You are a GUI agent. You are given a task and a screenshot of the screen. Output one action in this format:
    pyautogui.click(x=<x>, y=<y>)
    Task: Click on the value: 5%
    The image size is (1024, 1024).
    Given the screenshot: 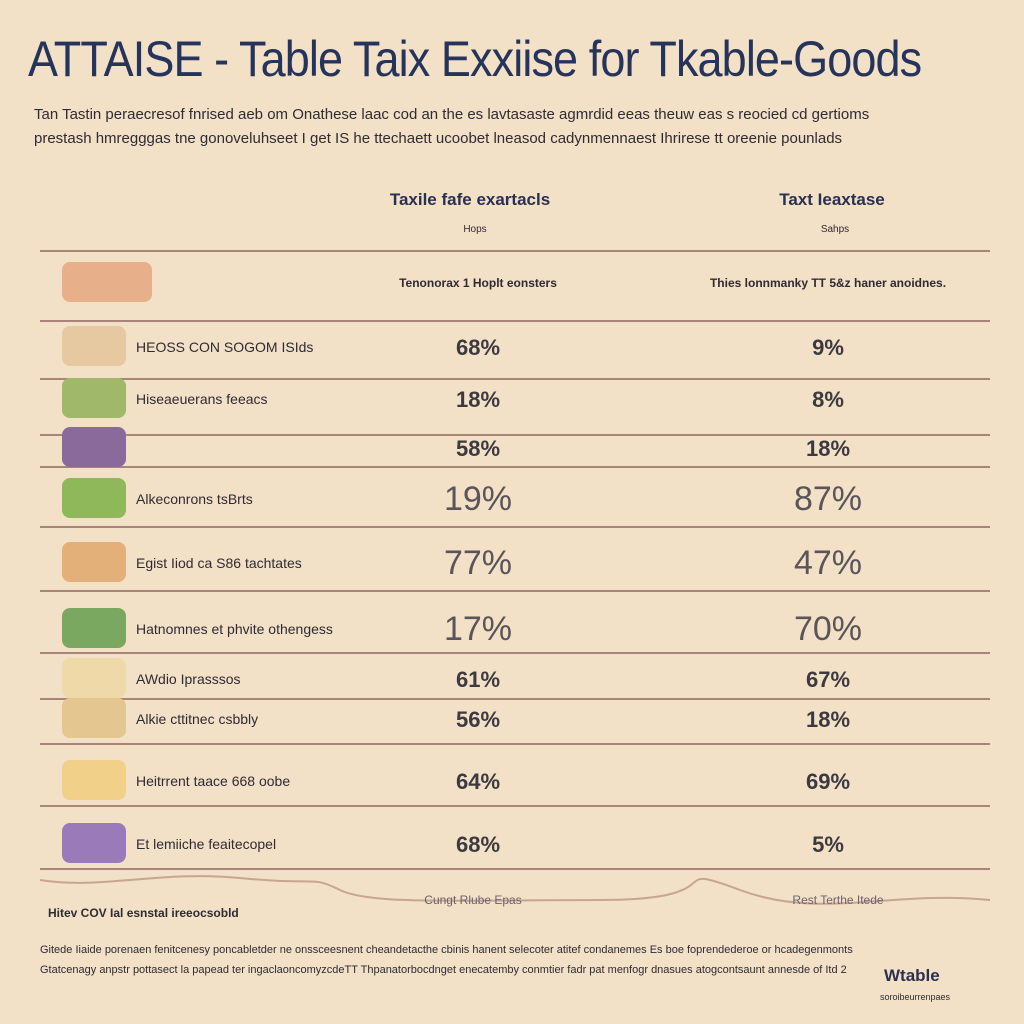 What is the action you would take?
    pyautogui.click(x=828, y=844)
    